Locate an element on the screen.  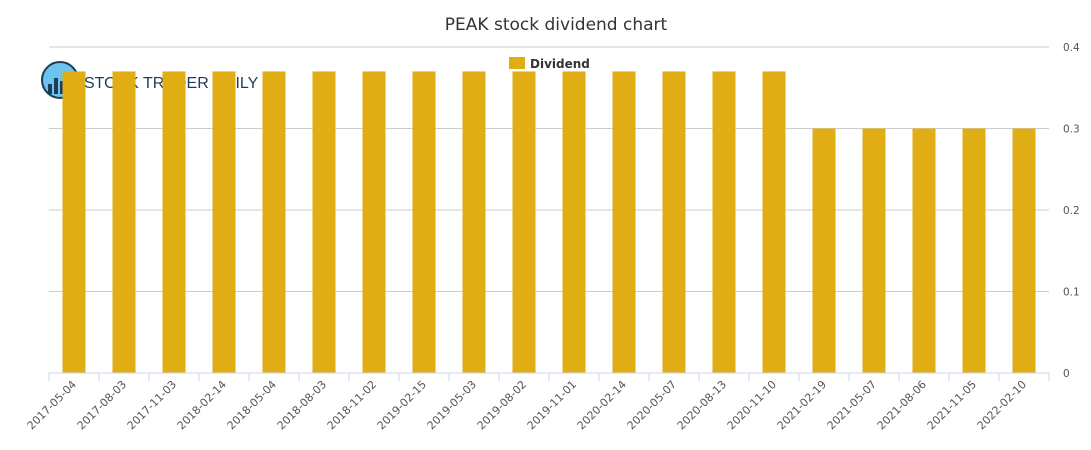
x-tick-label: 2017-05-04 is located at coordinates (52, 405).